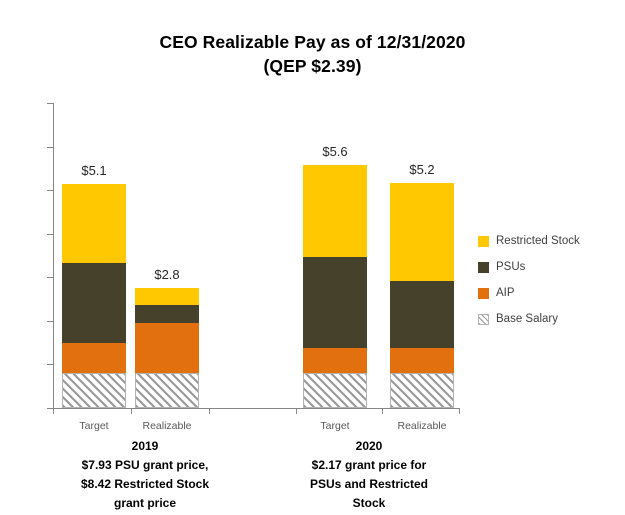 The image size is (625, 515). Describe the element at coordinates (145, 484) in the screenshot. I see `group-note-line: $8.42 Restricted Stock` at that location.